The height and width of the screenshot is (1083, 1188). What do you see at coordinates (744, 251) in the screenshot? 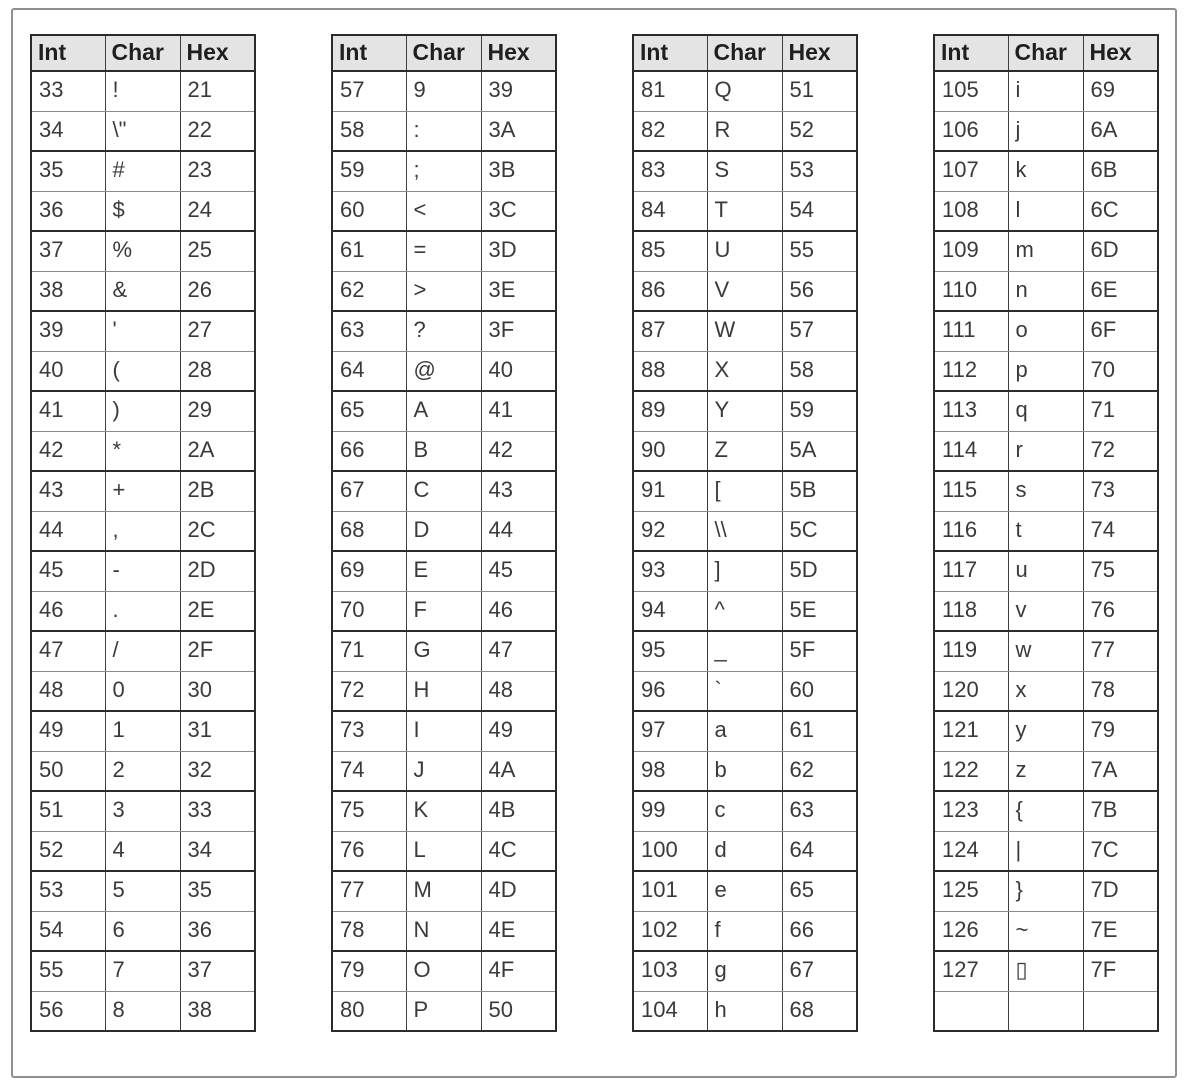
I see `char-cell: U` at bounding box center [744, 251].